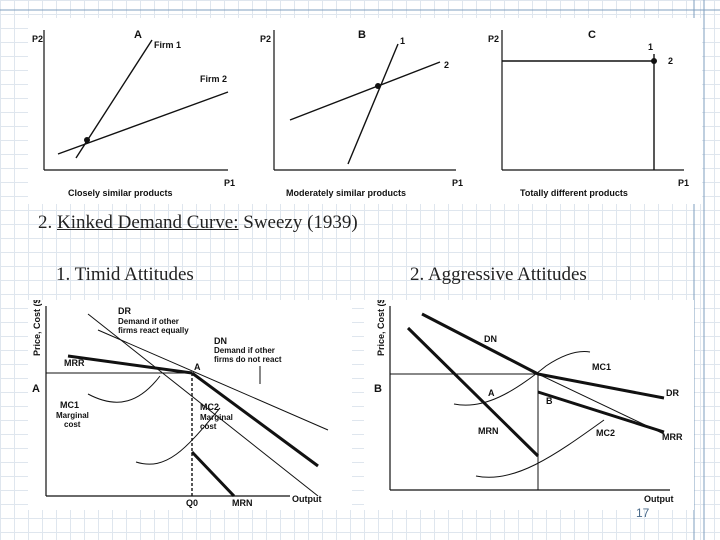 The width and height of the screenshot is (720, 540). Describe the element at coordinates (402, 41) in the screenshot. I see `panel-b-line-1-label: 1` at that location.